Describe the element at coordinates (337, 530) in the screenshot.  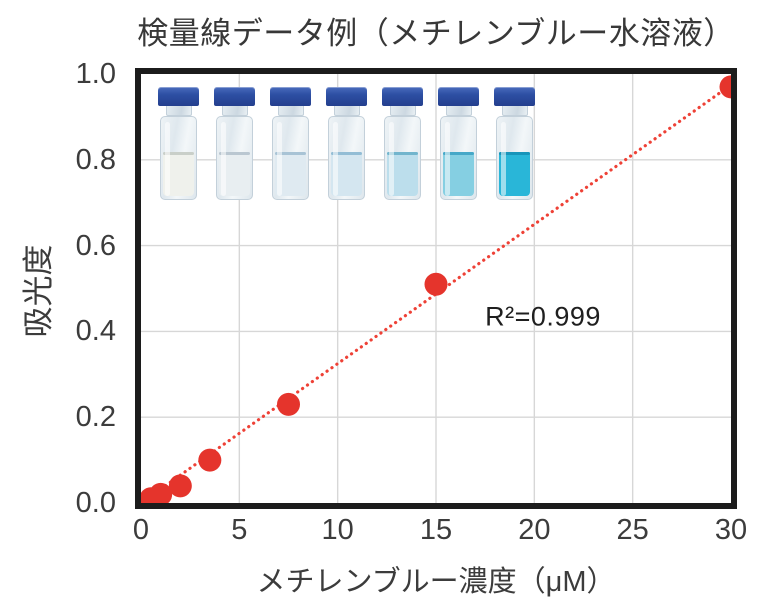
I see `x-tick-label: 10` at that location.